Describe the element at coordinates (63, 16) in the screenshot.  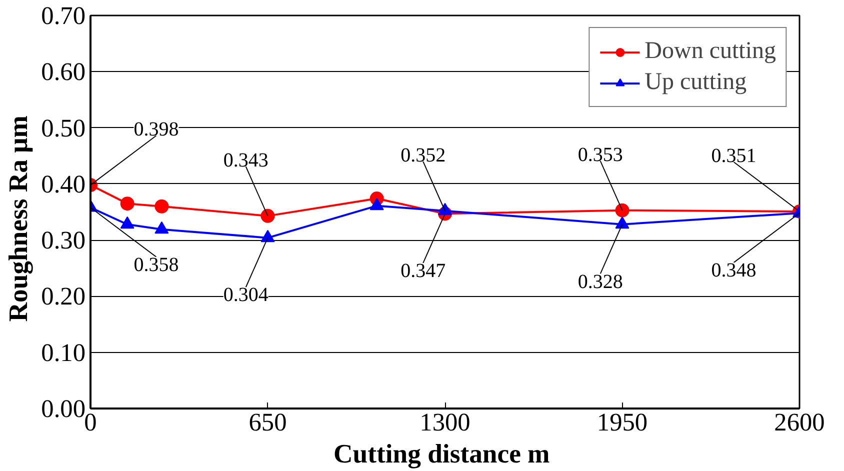
I see `y-tick-label: 0.70` at that location.